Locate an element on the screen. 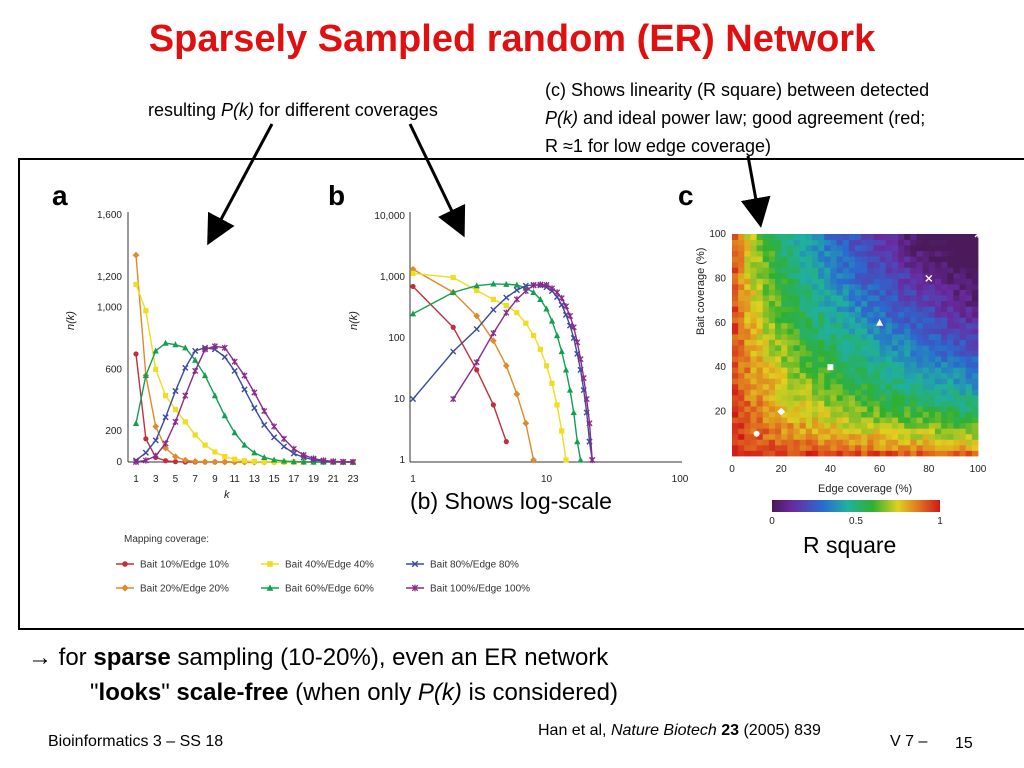 This screenshot has width=1024, height=768. panel-a-ytick: 200 is located at coordinates (113, 431).